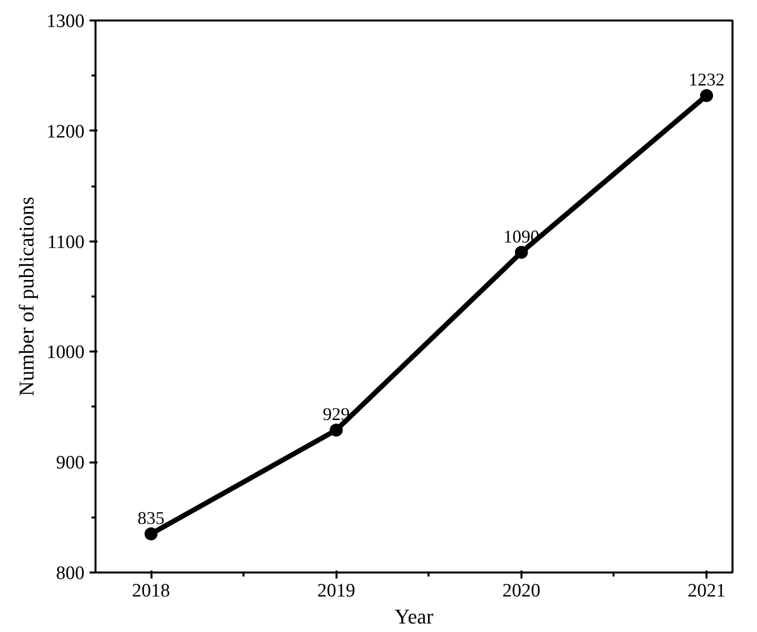  I want to click on y-tick-label: 800, so click(70, 573).